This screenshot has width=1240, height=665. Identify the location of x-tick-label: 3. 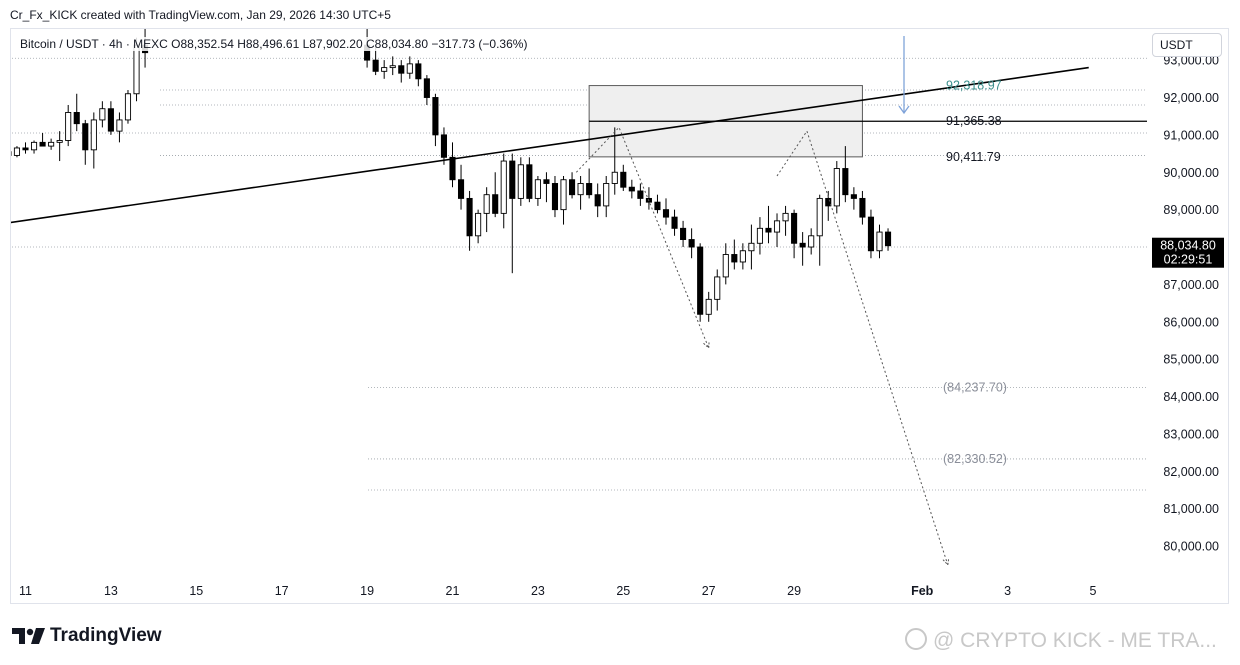
(1007, 591).